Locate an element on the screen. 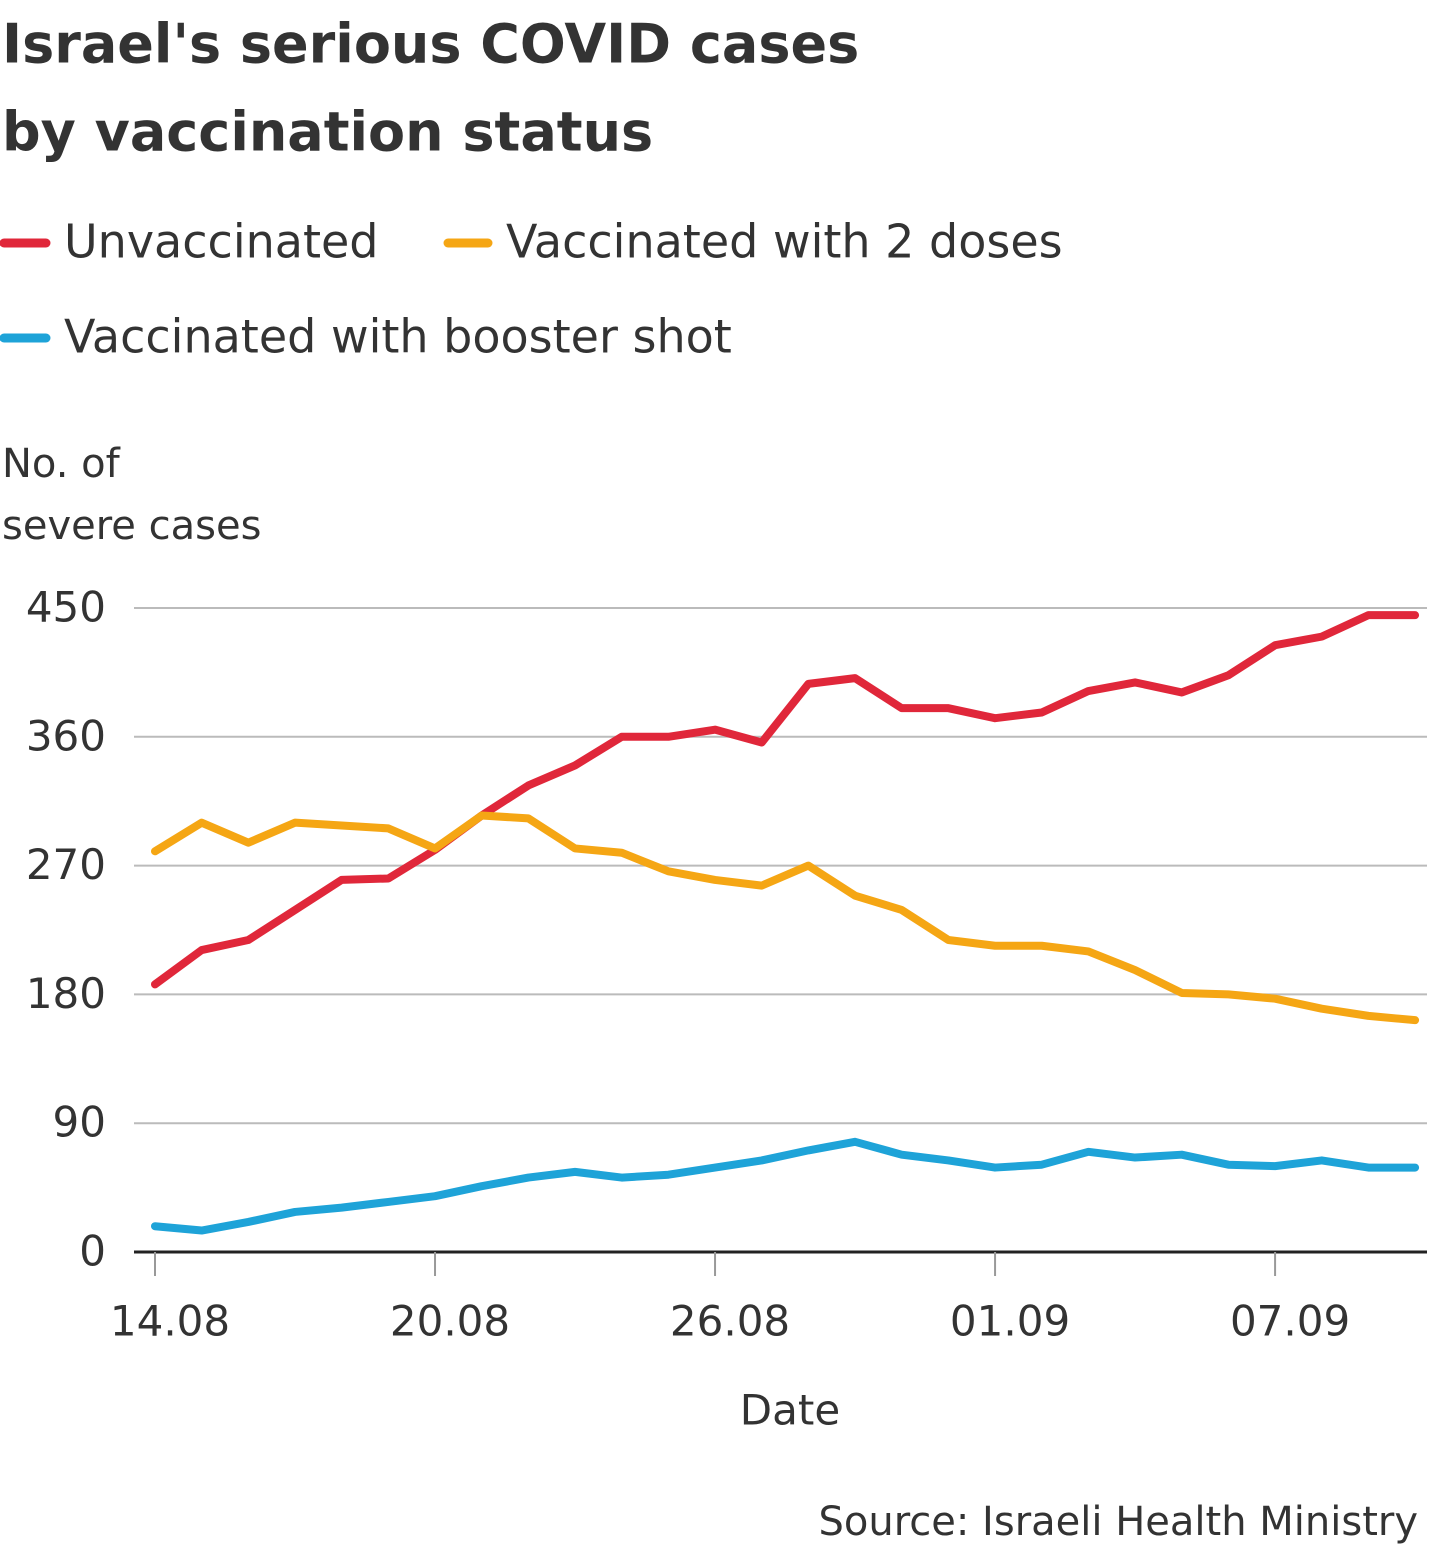 This screenshot has width=1429, height=1556. y-tick-label: 360 is located at coordinates (66, 735).